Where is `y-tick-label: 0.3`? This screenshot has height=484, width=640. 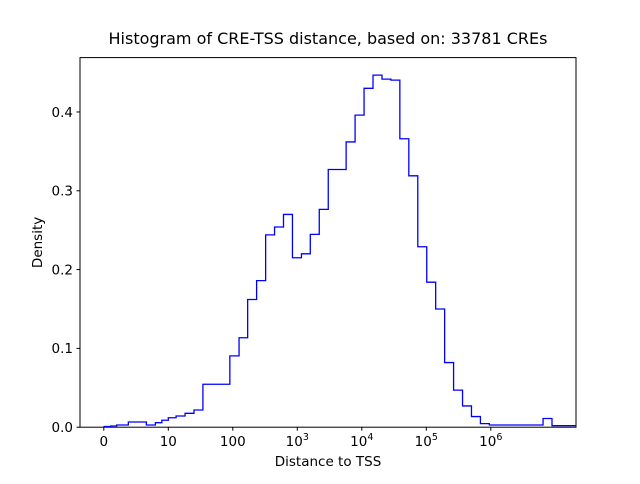
y-tick-label: 0.3 is located at coordinates (62, 192).